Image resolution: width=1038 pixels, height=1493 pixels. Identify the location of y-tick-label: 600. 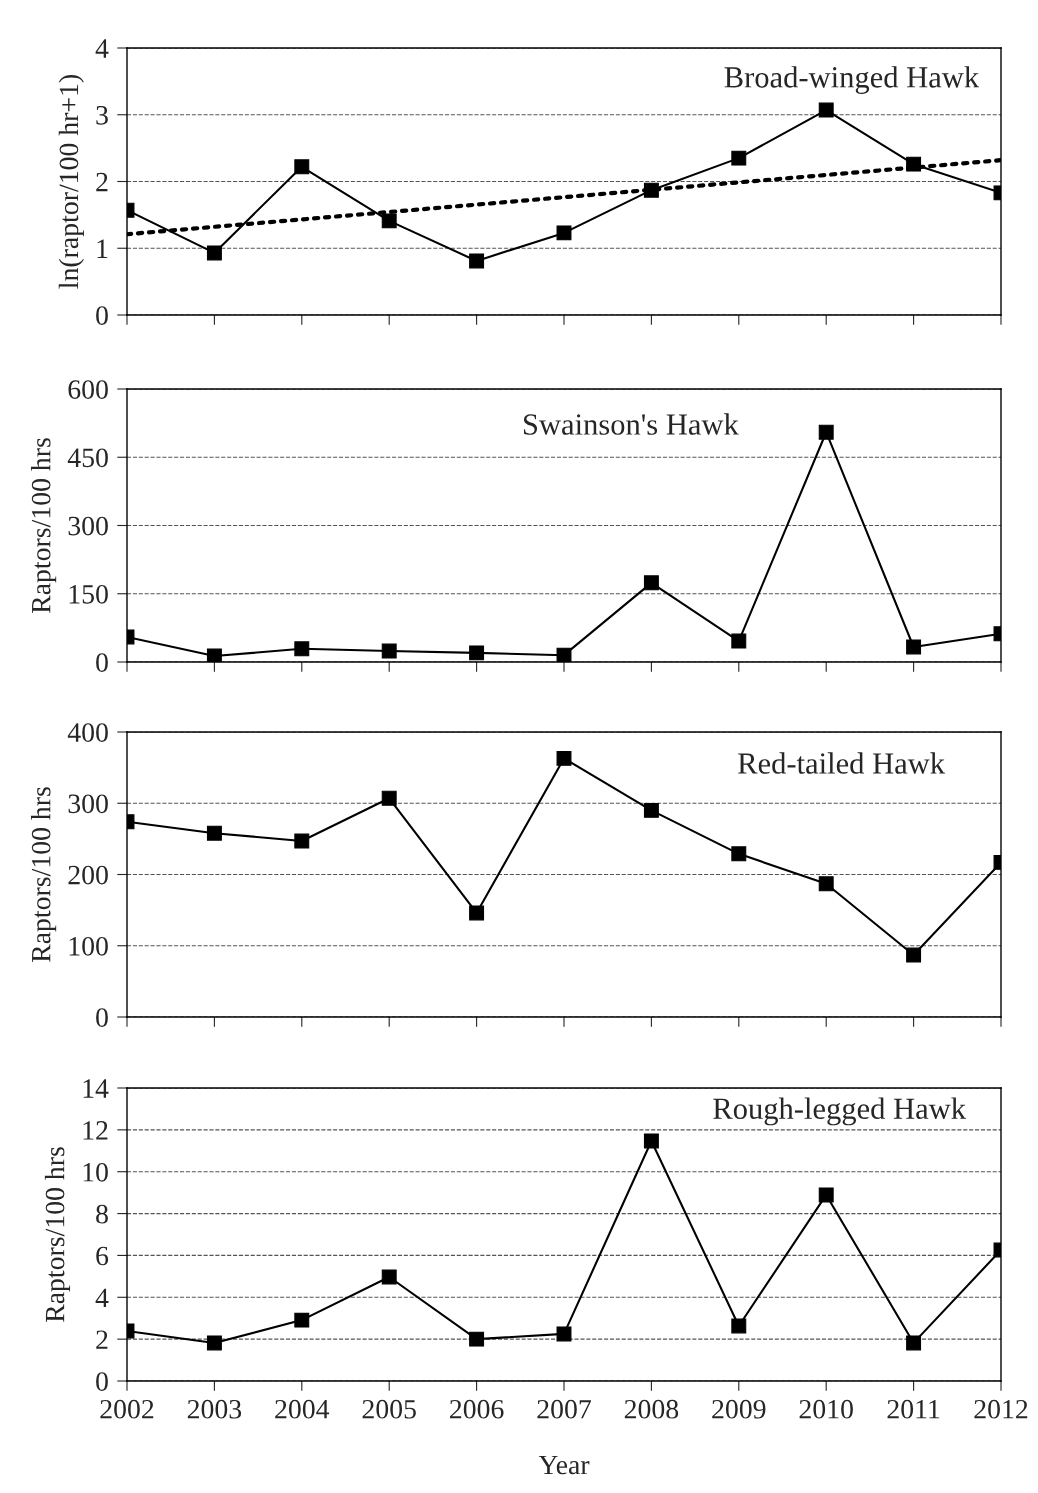
(88, 389).